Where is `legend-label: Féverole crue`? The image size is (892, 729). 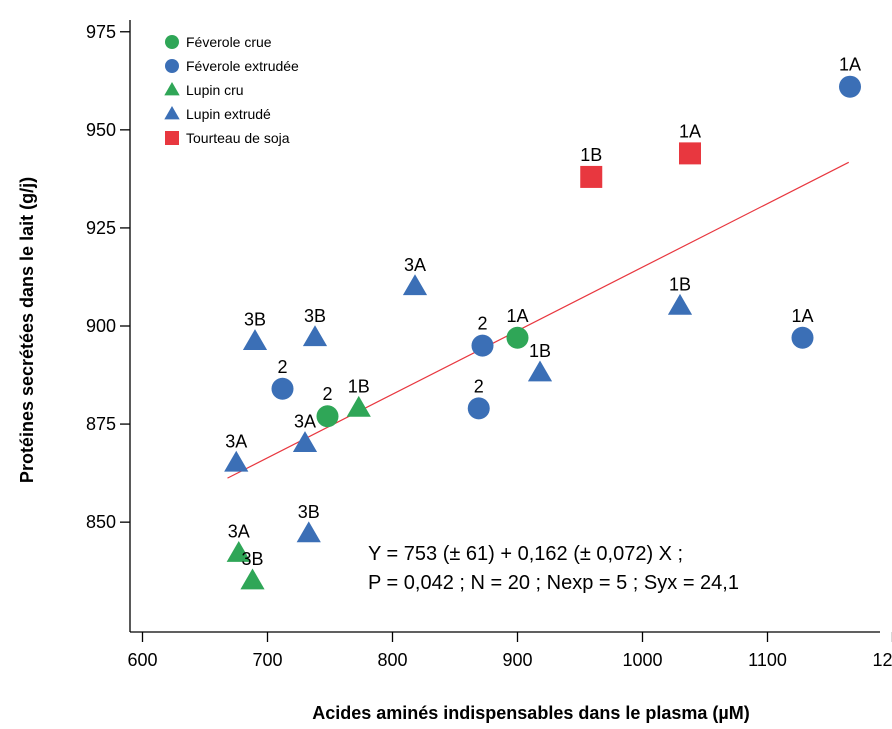 legend-label: Féverole crue is located at coordinates (229, 42).